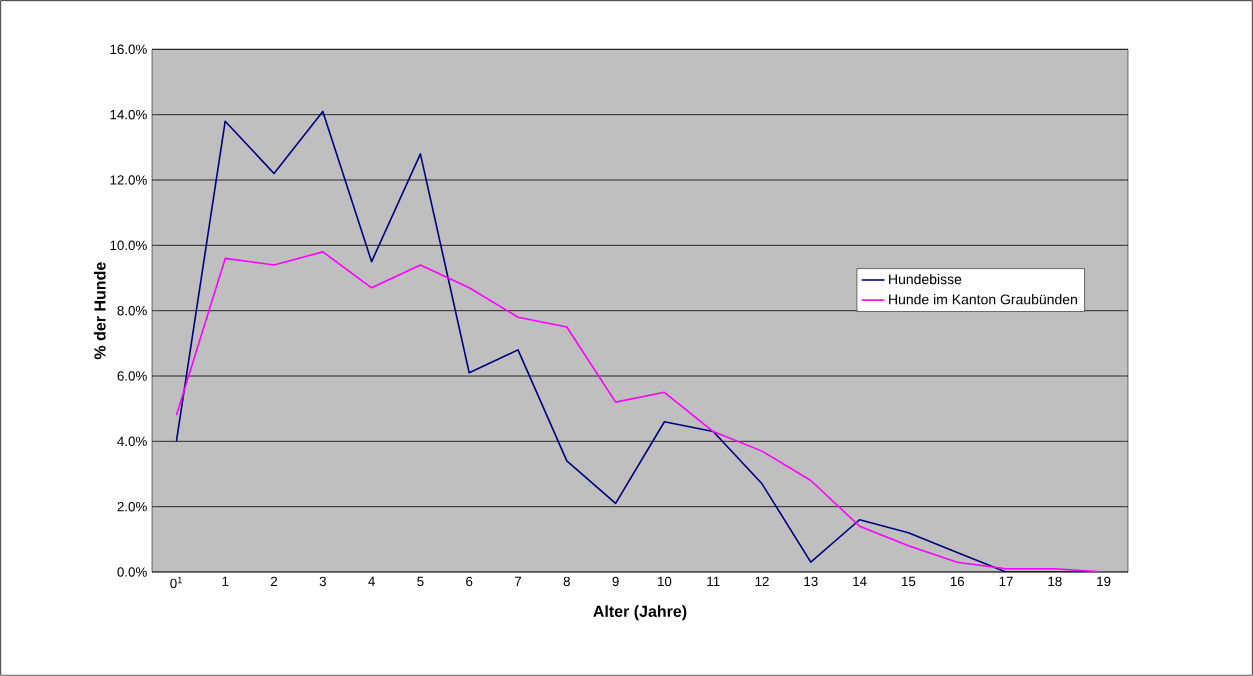 The width and height of the screenshot is (1253, 676). What do you see at coordinates (128, 49) in the screenshot?
I see `y-tick-label: 16.0%` at bounding box center [128, 49].